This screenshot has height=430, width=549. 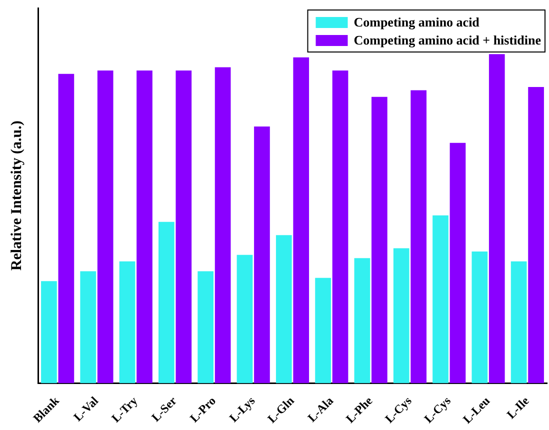 I want to click on y-axis-title: Relative Intensity (a.u.), so click(x=16, y=195).